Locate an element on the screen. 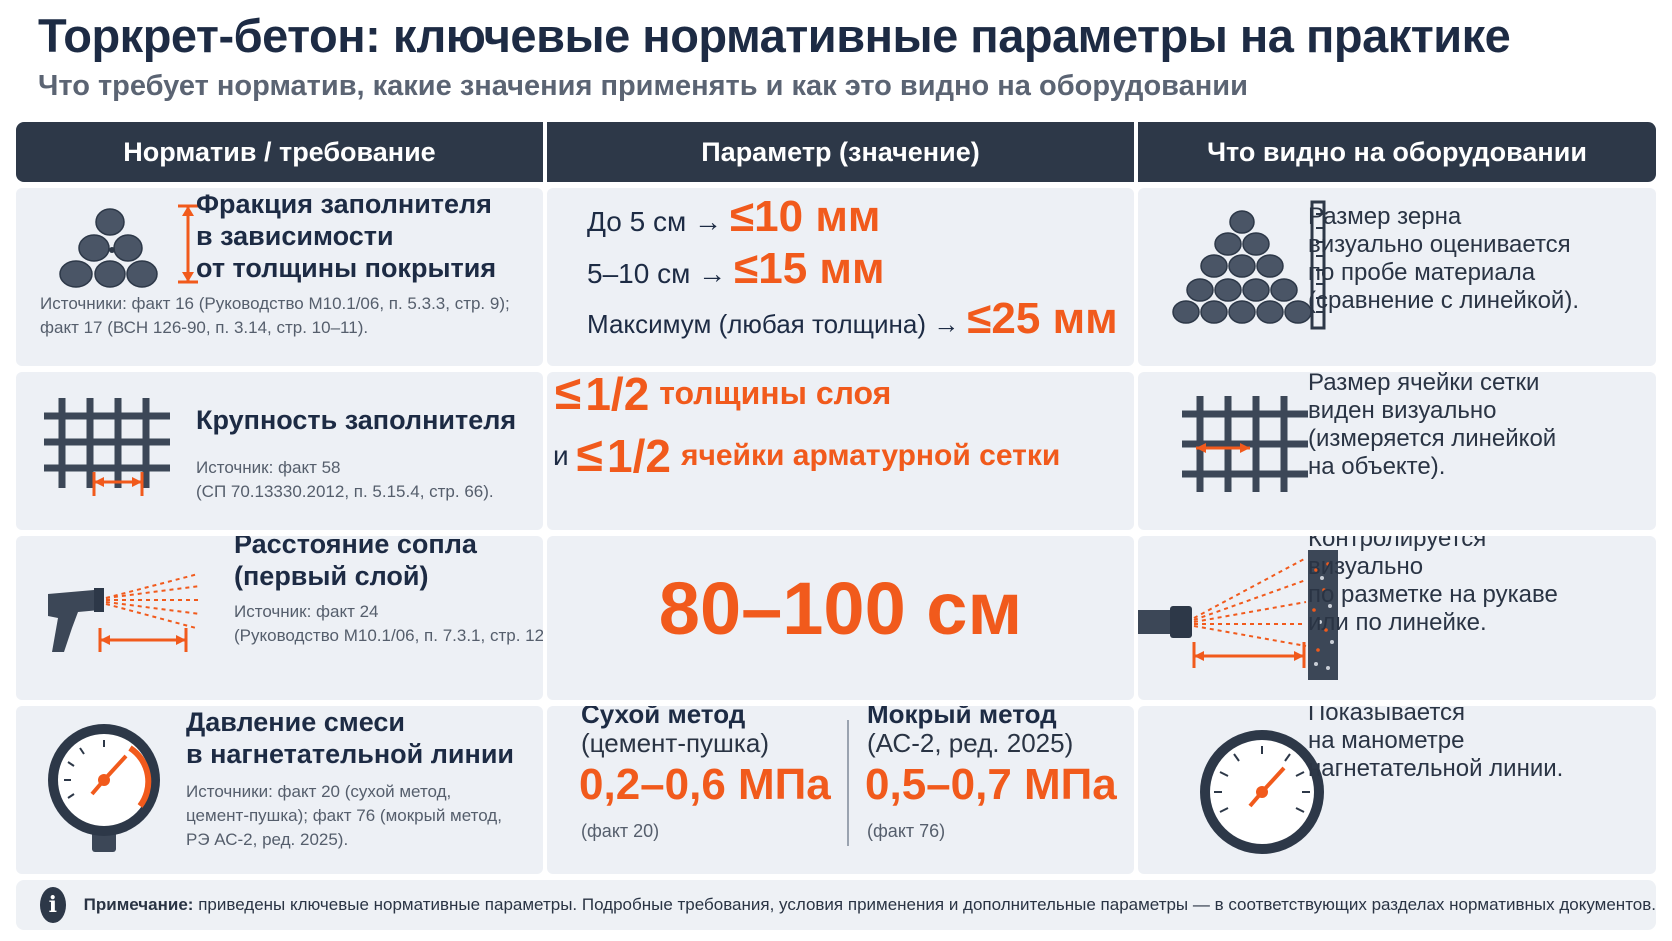  nozzle-wall-icon is located at coordinates (1238, 615).